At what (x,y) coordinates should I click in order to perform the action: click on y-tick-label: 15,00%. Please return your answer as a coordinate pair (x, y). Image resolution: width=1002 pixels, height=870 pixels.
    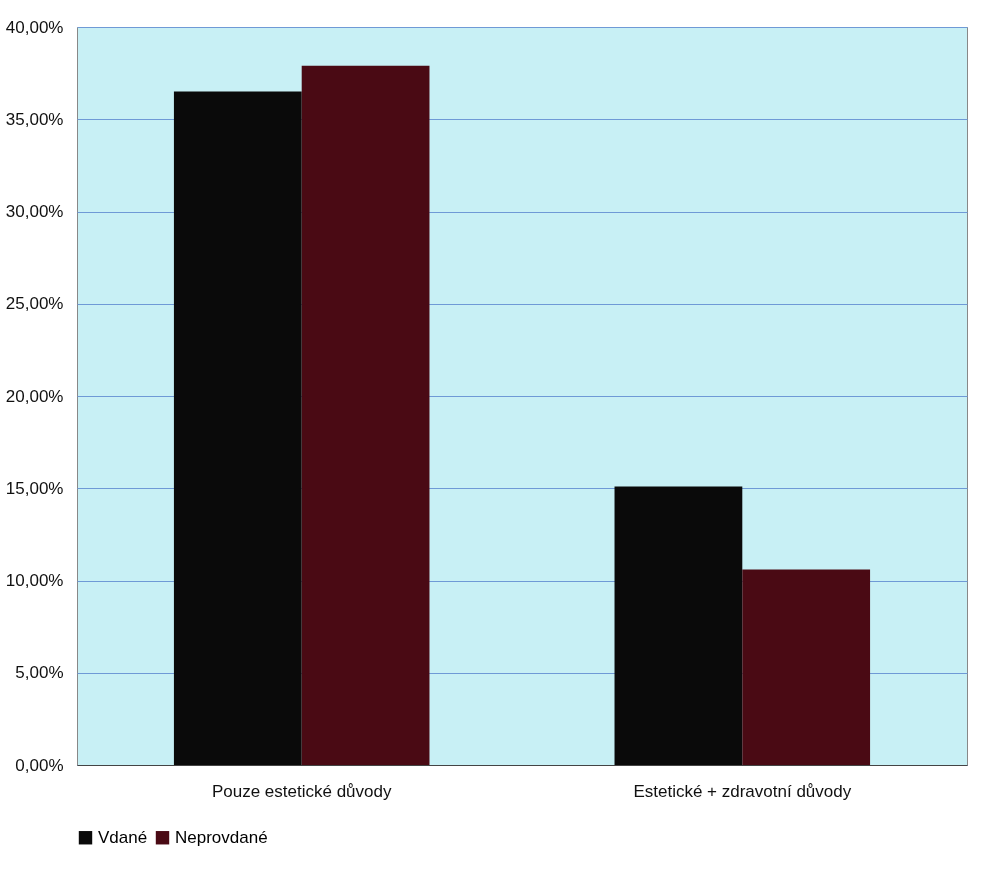
    Looking at the image, I should click on (34, 488).